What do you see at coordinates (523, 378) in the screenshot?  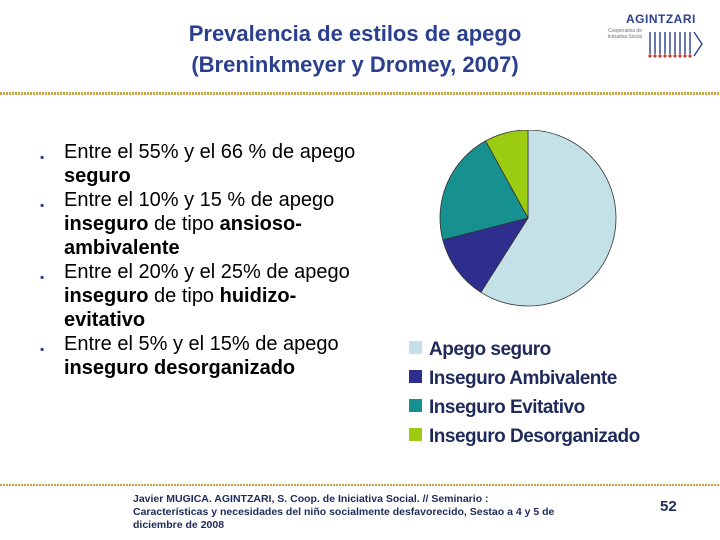 I see `legend-label: Inseguro Ambivalente` at bounding box center [523, 378].